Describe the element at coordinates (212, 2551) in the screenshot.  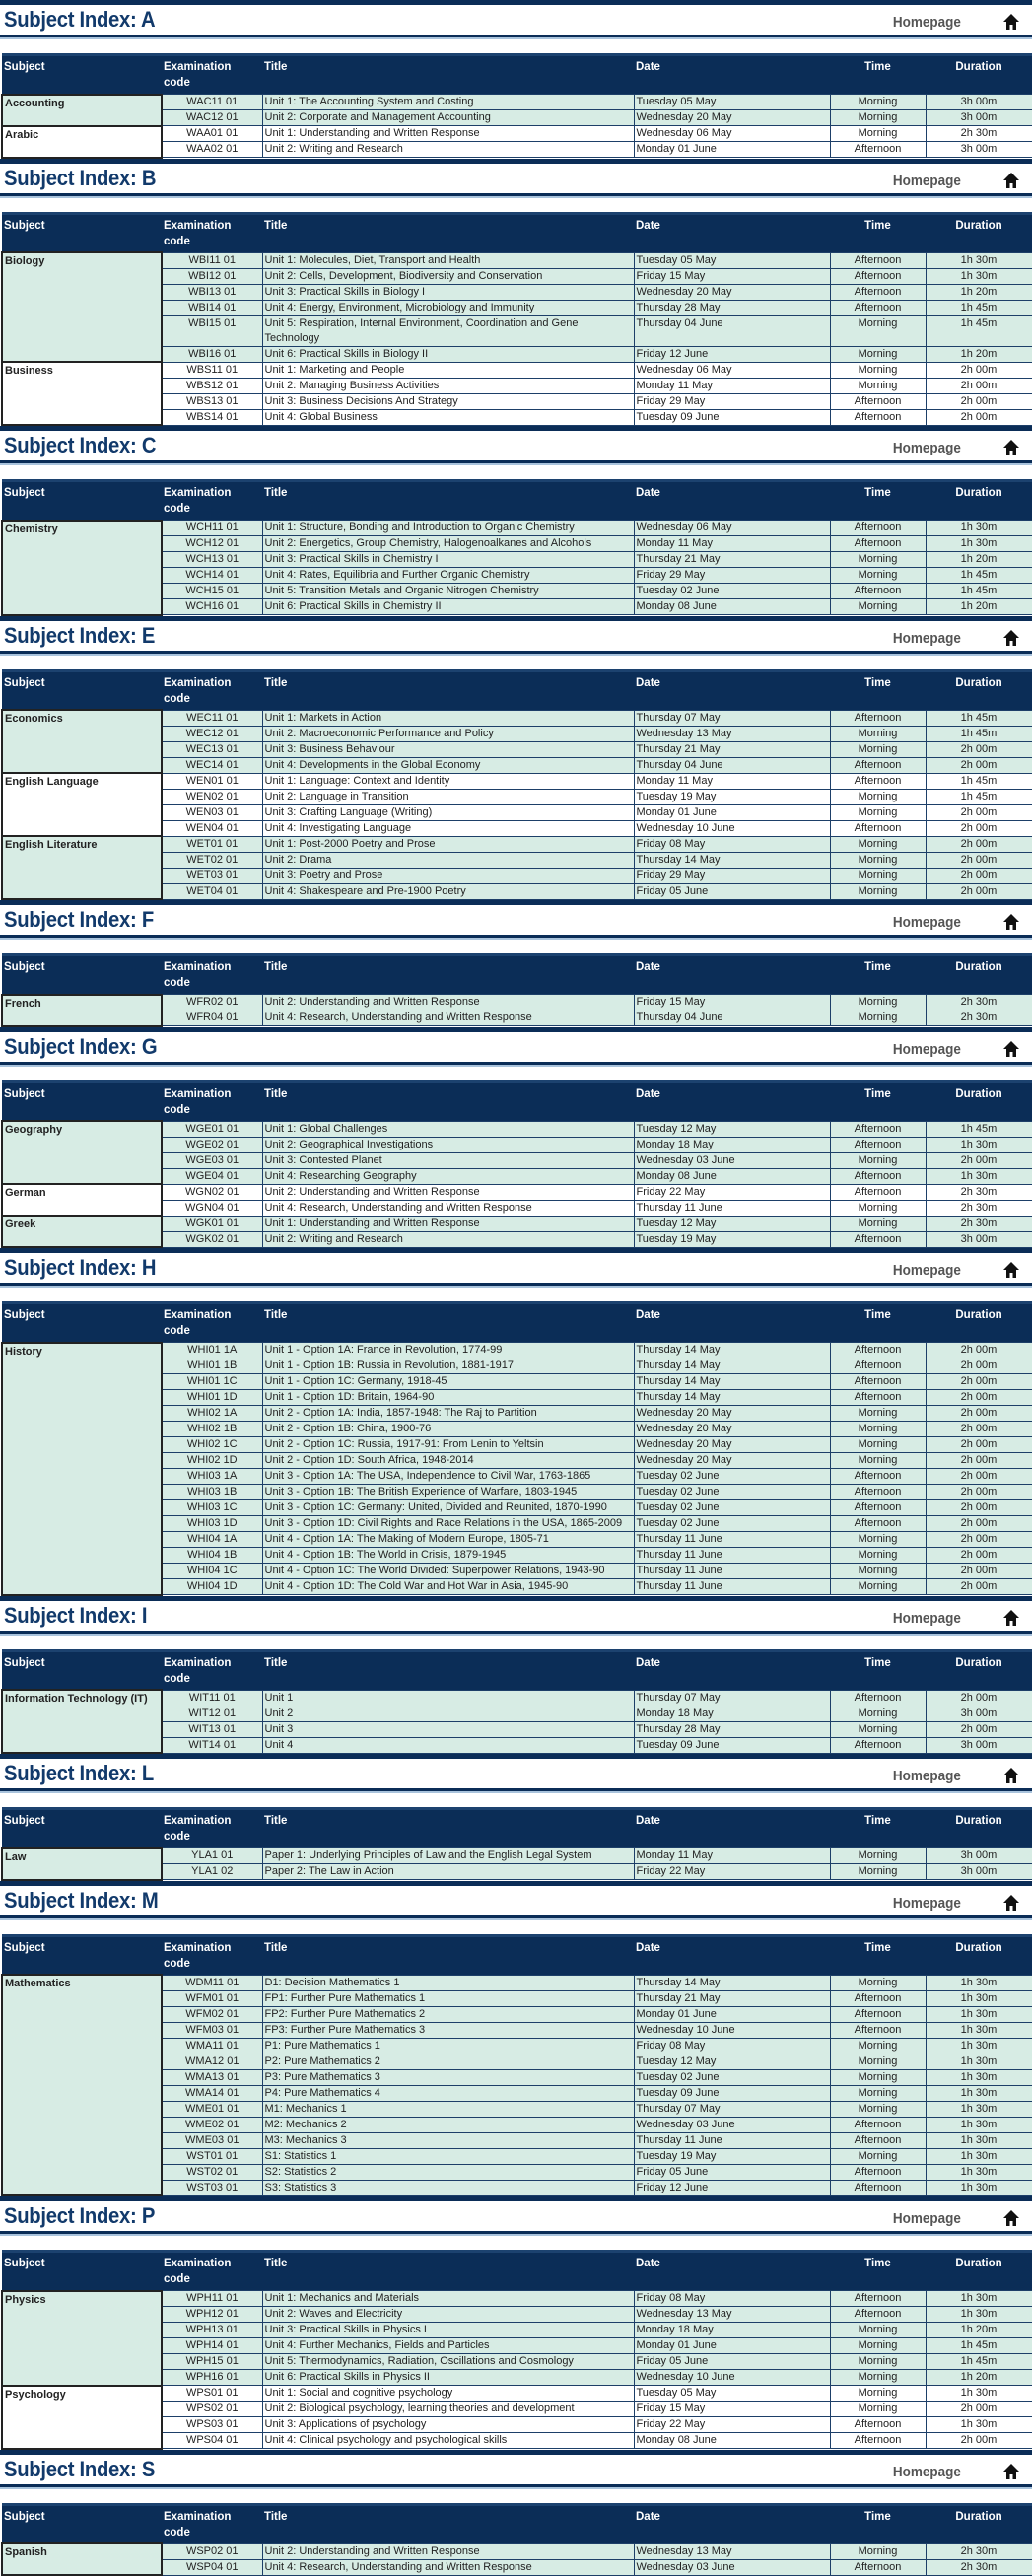
I see `exam-code-cell: WSP02 01` at that location.